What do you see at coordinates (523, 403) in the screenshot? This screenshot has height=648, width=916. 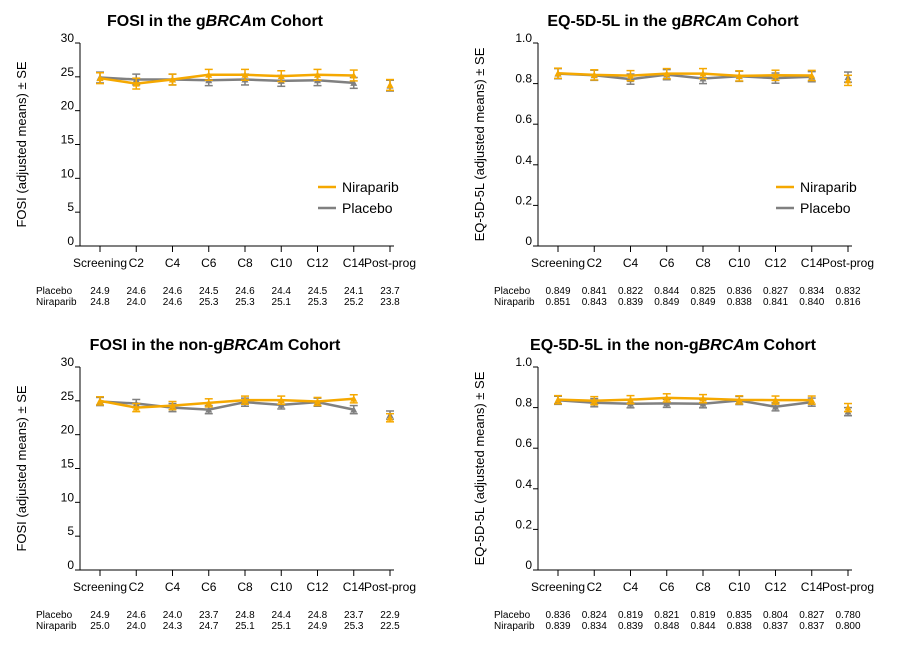 I see `y-tick-label: 0.8` at bounding box center [523, 403].